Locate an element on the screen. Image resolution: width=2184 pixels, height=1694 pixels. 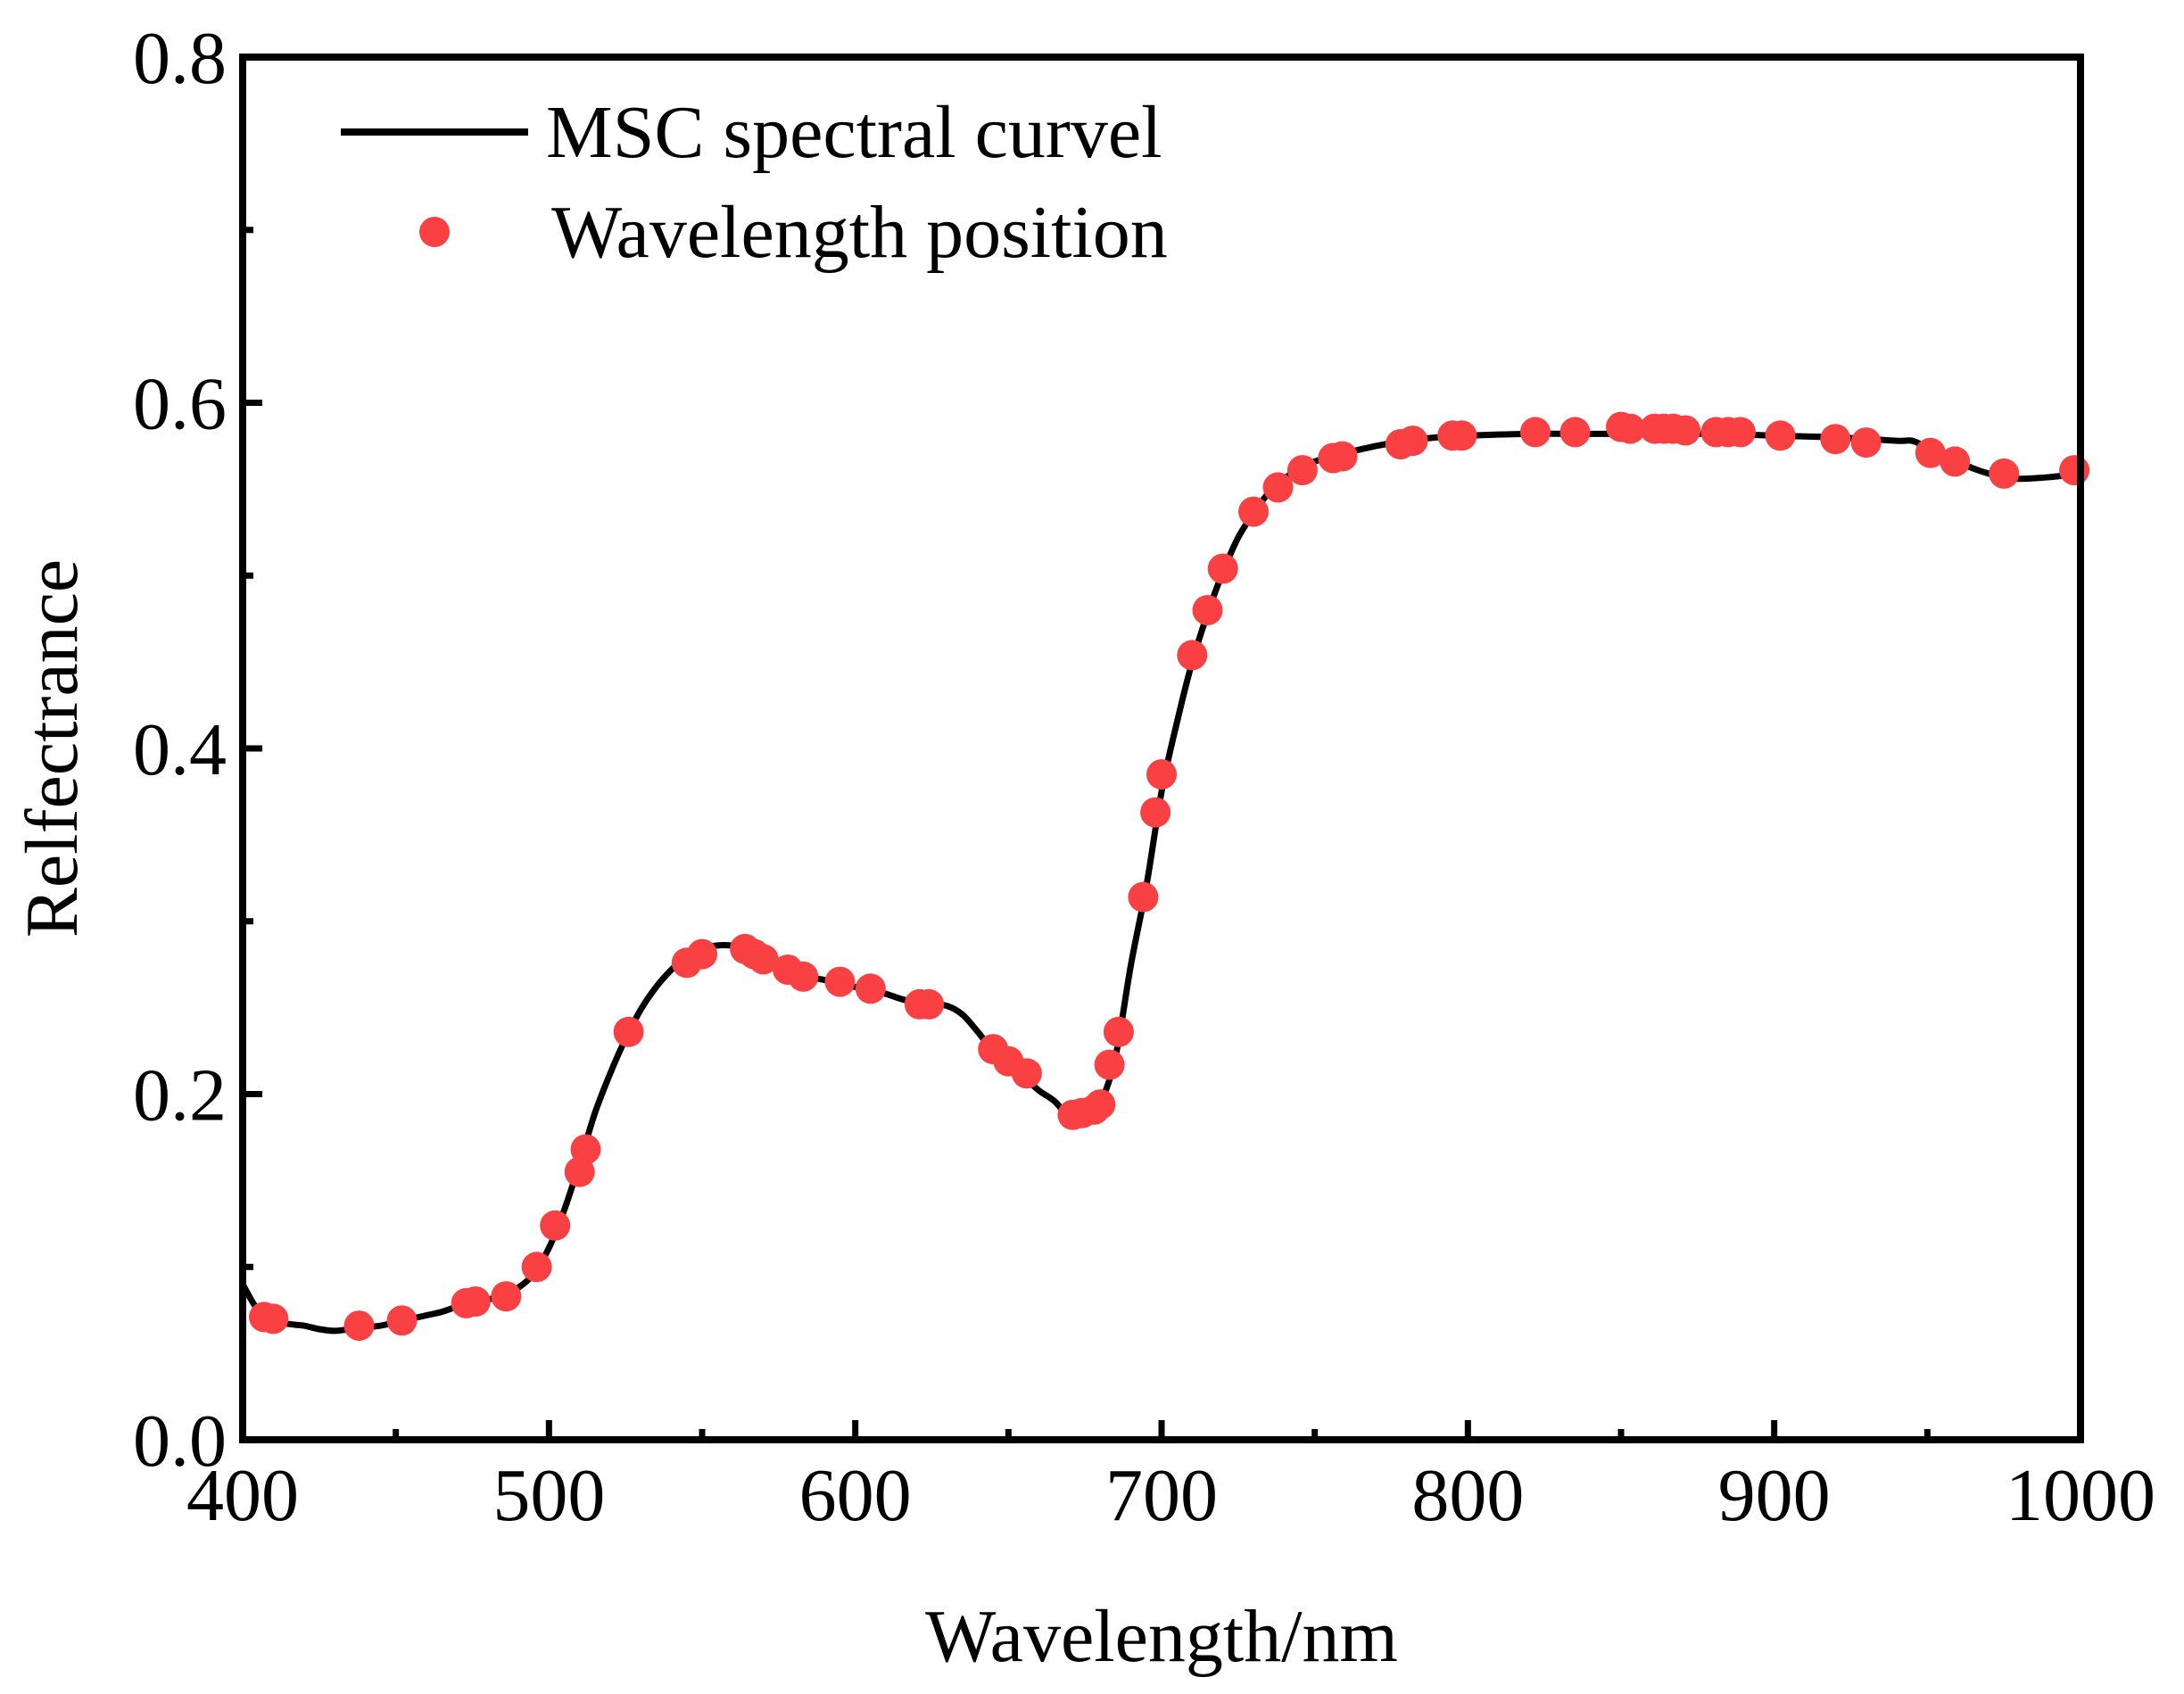
x-tick-label: 800 is located at coordinates (1467, 1495).